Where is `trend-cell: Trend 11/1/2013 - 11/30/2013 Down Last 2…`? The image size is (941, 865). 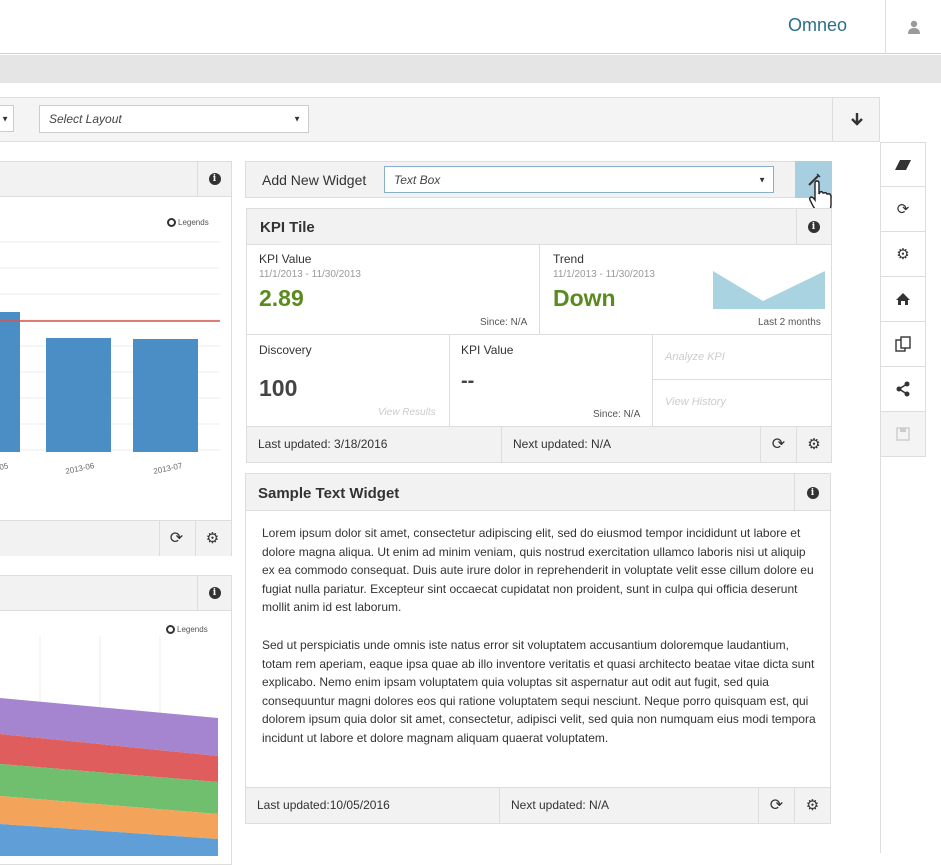 trend-cell: Trend 11/1/2013 - 11/30/2013 Down Last 2… is located at coordinates (685, 290).